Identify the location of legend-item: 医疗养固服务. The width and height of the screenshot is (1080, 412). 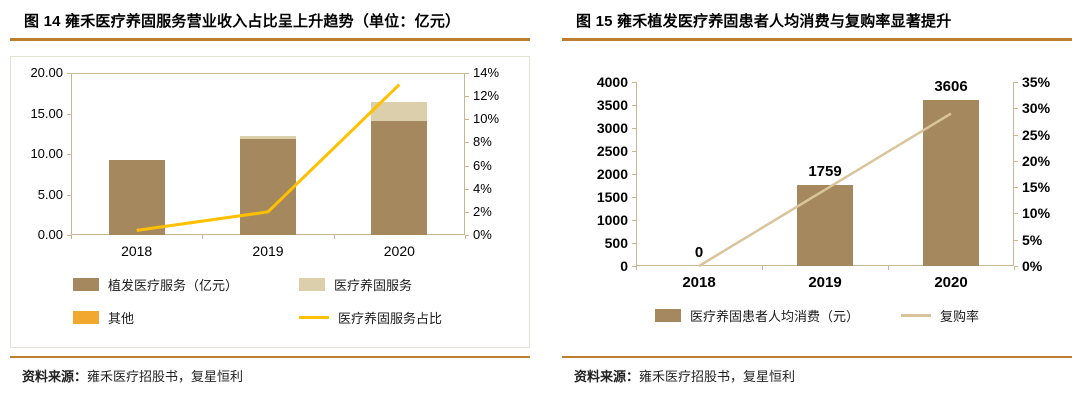
(370, 284).